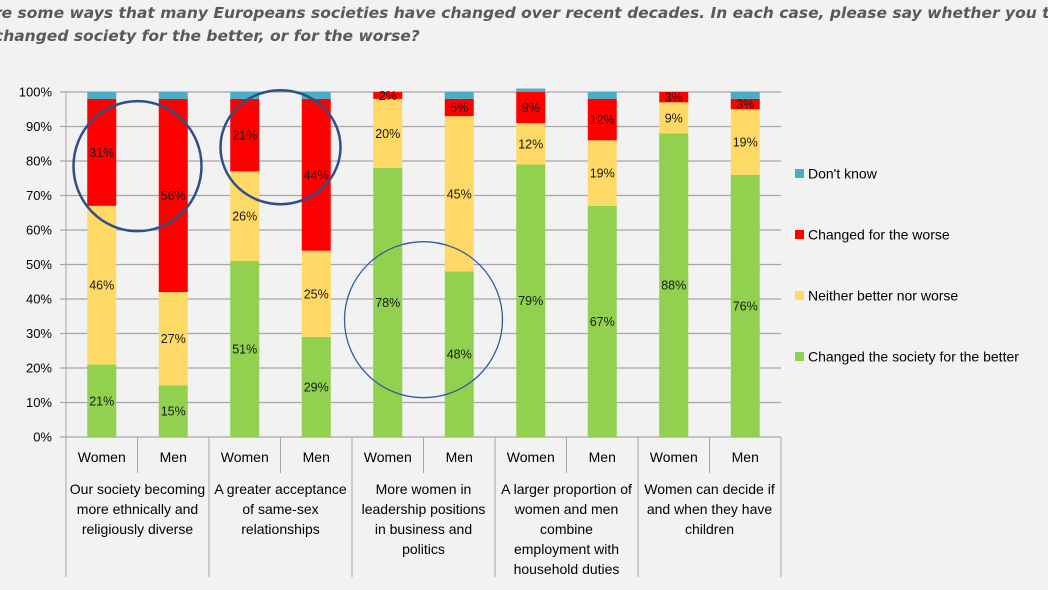 This screenshot has width=1048, height=590. What do you see at coordinates (673, 286) in the screenshot?
I see `data-label: 88%` at bounding box center [673, 286].